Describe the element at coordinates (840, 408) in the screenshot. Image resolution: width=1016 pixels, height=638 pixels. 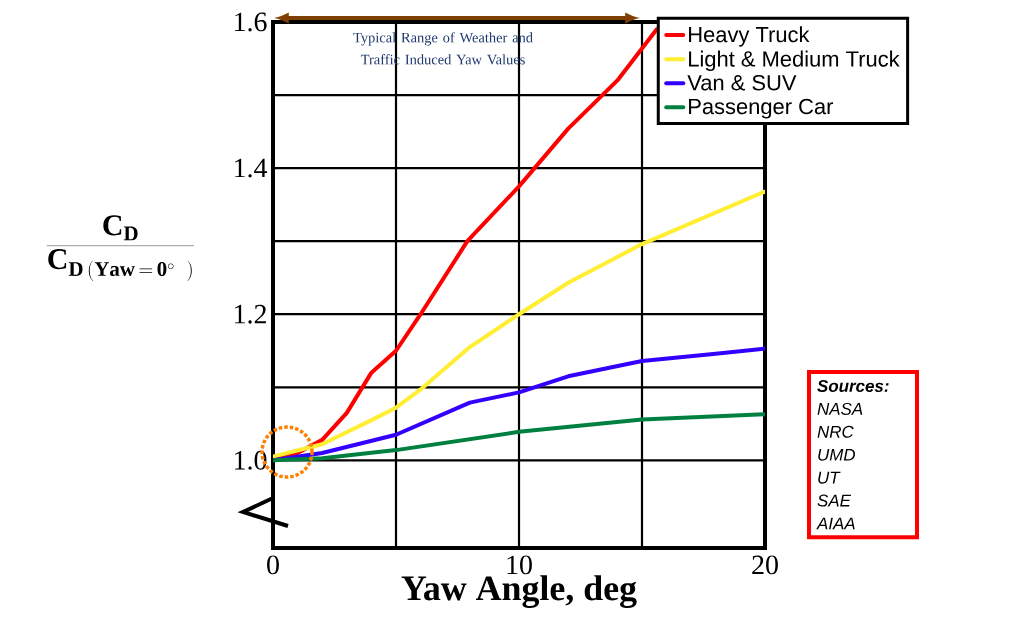
I see `text: NASA` at that location.